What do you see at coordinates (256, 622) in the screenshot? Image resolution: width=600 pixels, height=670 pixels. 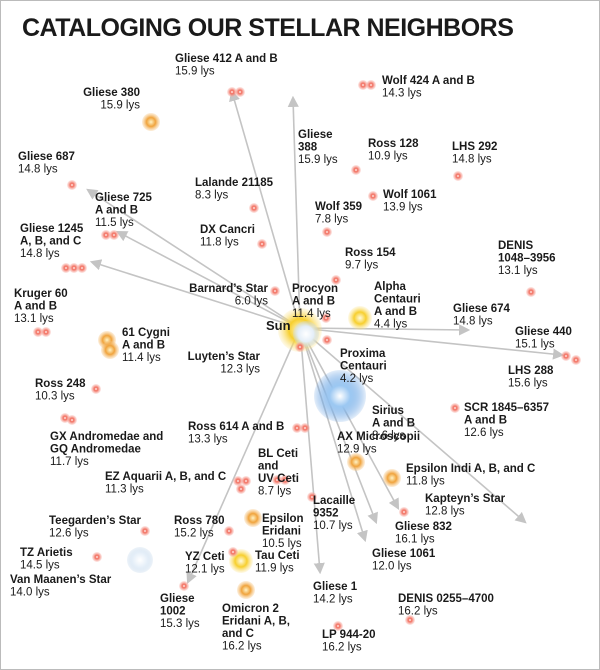 I see `star-name: Eridani A, B,` at bounding box center [256, 622].